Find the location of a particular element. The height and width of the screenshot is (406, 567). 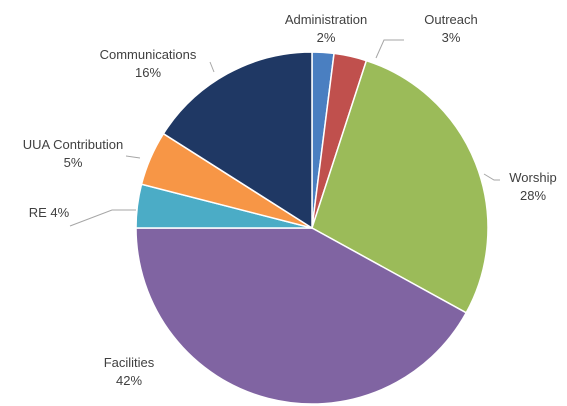

data-label-re: RE 4% is located at coordinates (49, 212).